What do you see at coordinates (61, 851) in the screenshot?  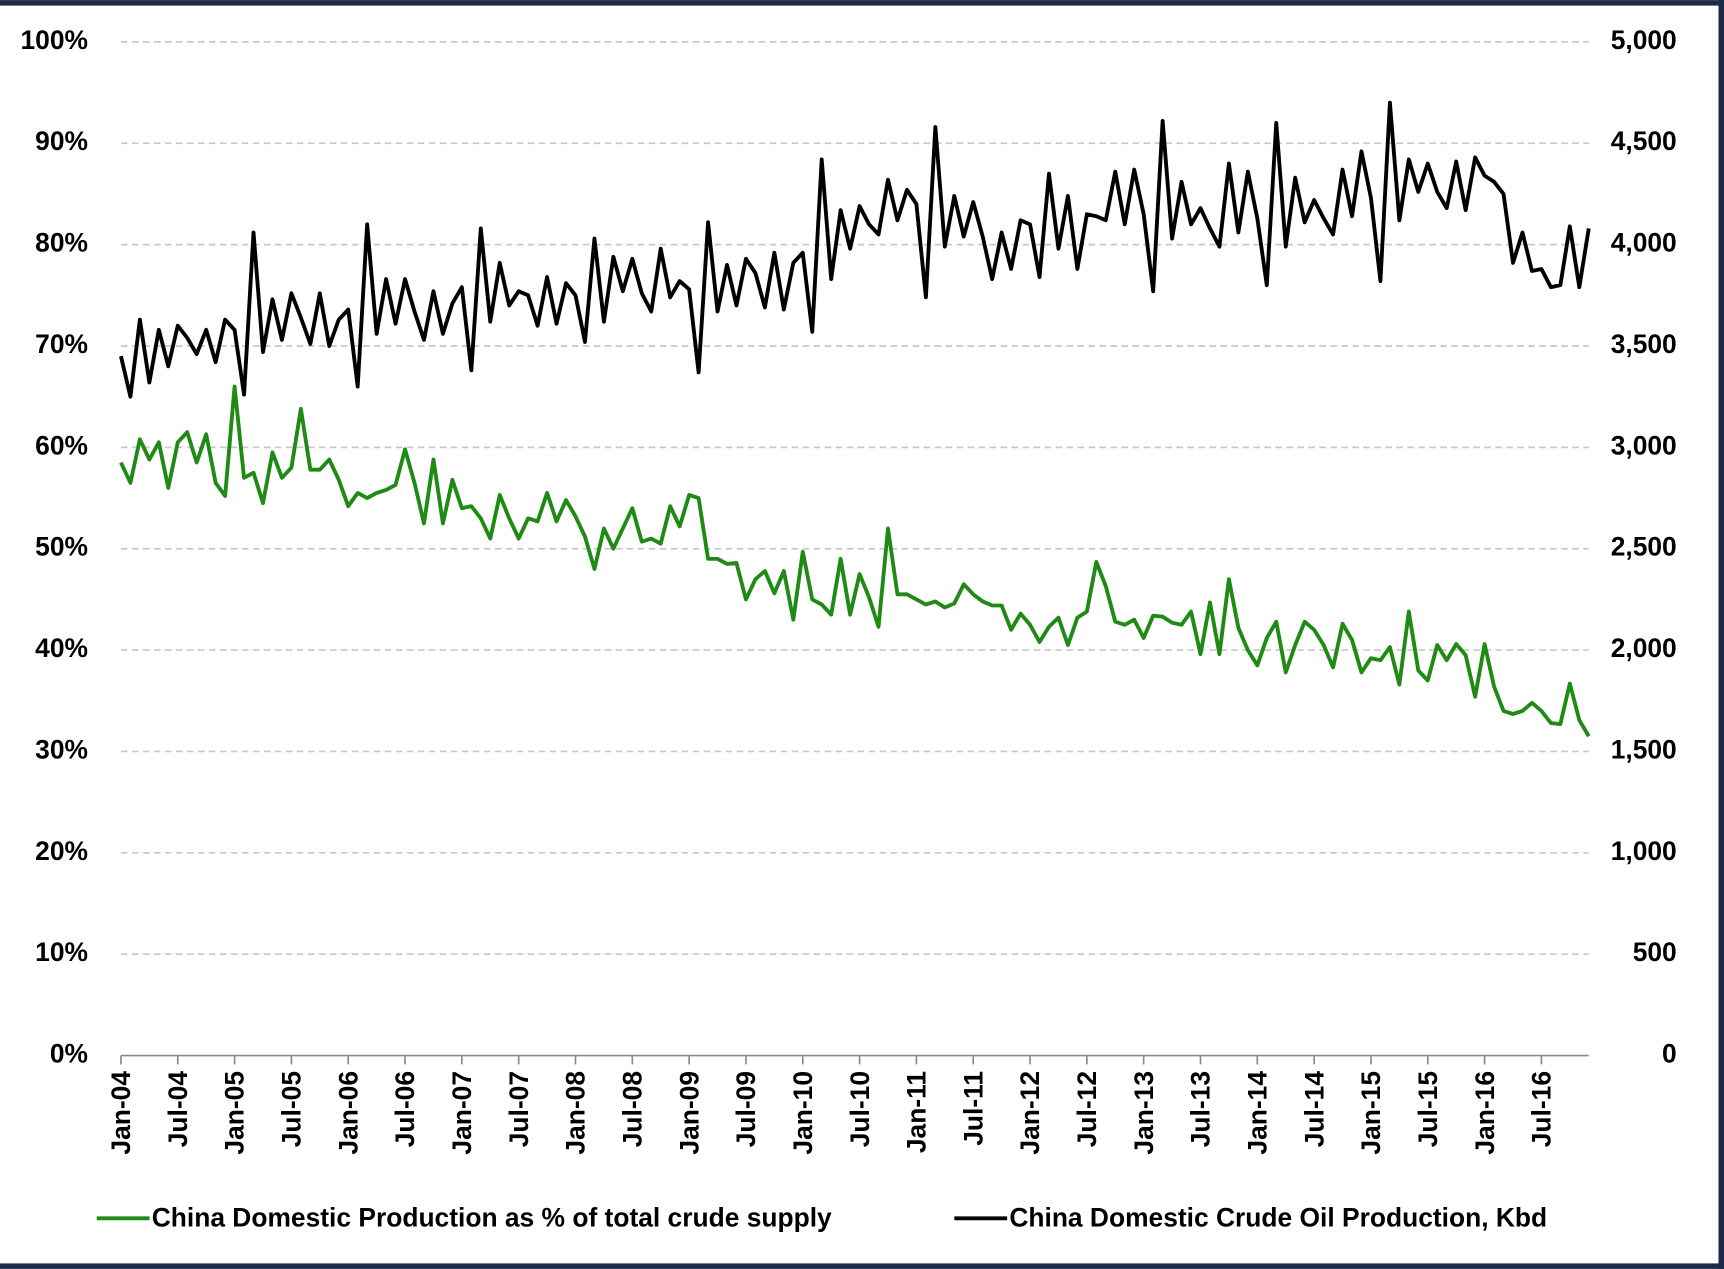 I see `y-tick-label: 20%` at bounding box center [61, 851].